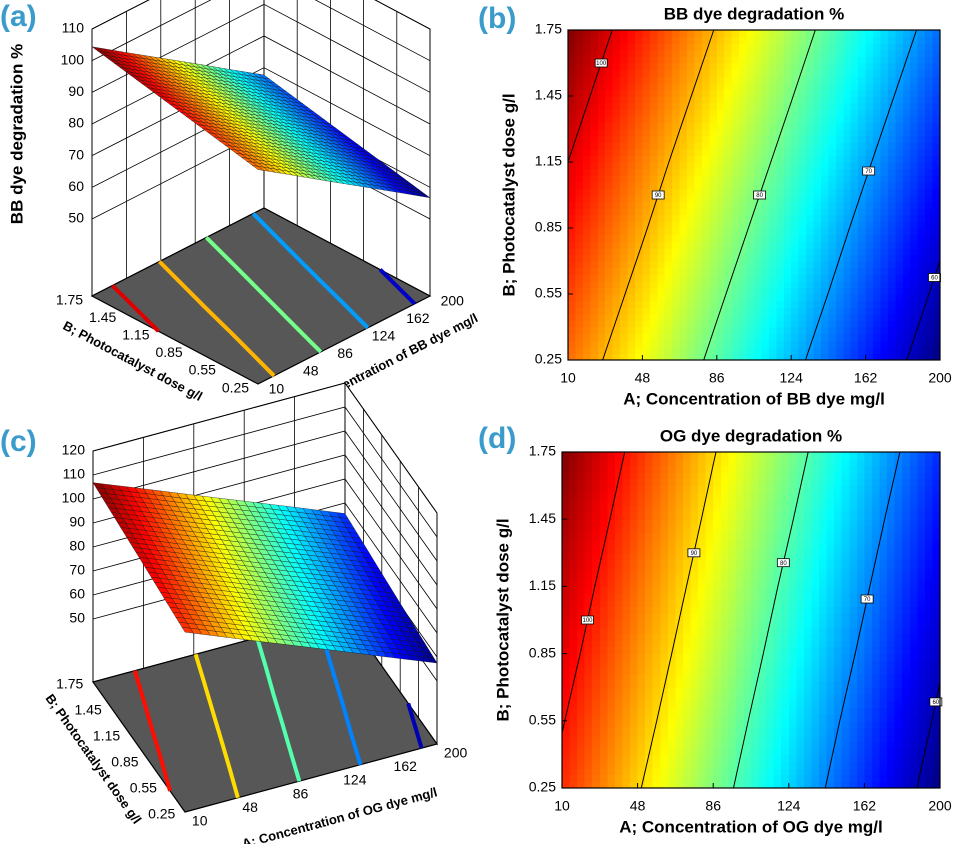 This screenshot has height=844, width=960. What do you see at coordinates (76, 186) in the screenshot?
I see `z-tick-label: 60` at bounding box center [76, 186].